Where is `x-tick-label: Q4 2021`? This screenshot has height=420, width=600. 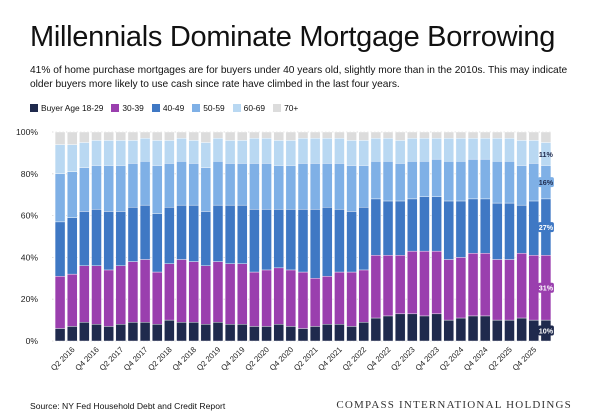
x-tick-label: Q4 2021 is located at coordinates (330, 359).